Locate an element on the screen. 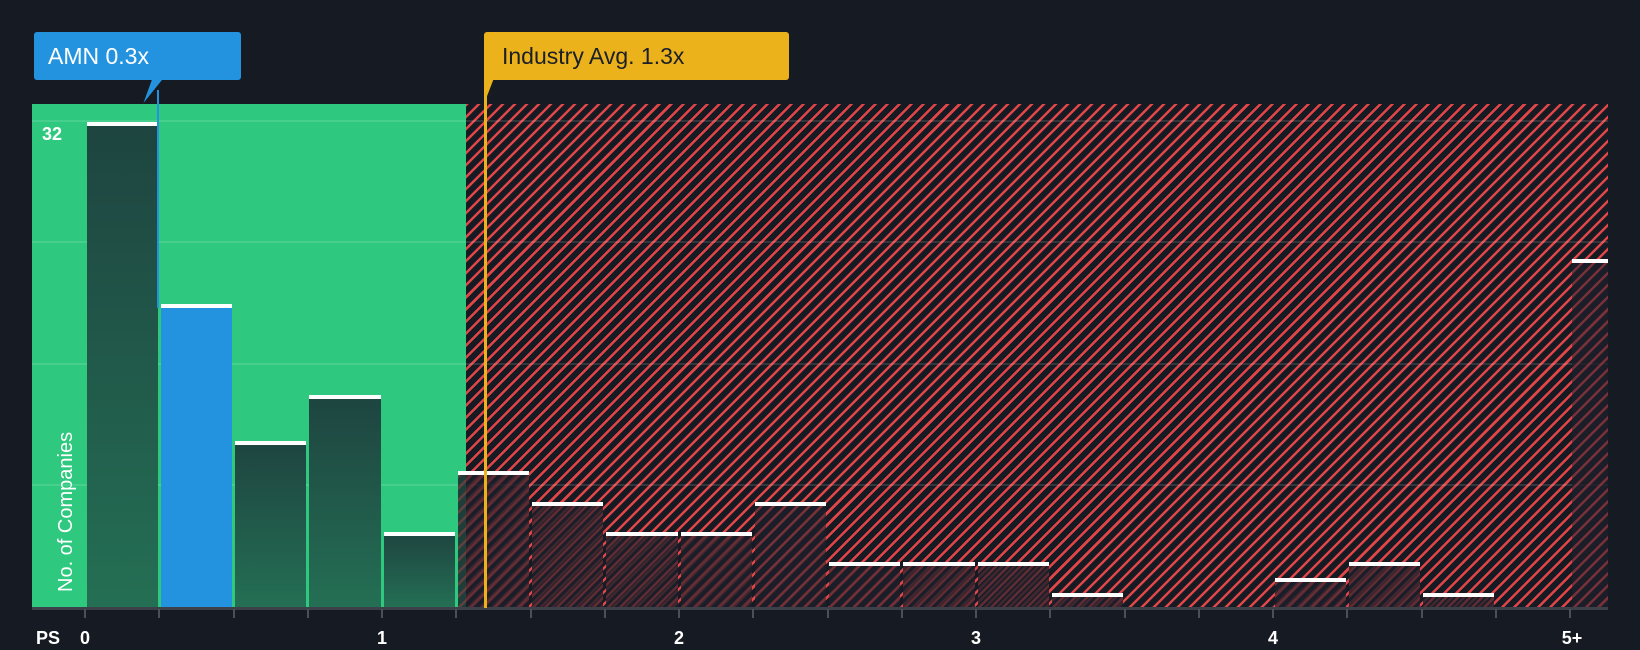  company-callout-label: AMN 0.3x is located at coordinates (98, 56).